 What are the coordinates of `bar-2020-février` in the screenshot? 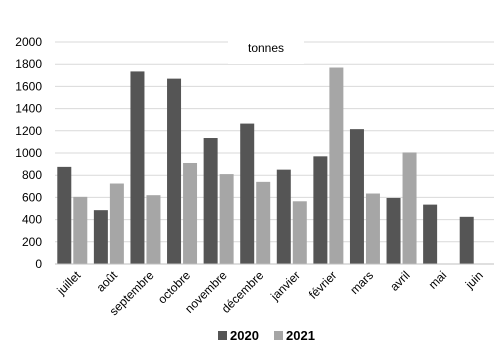 It's located at (320, 210).